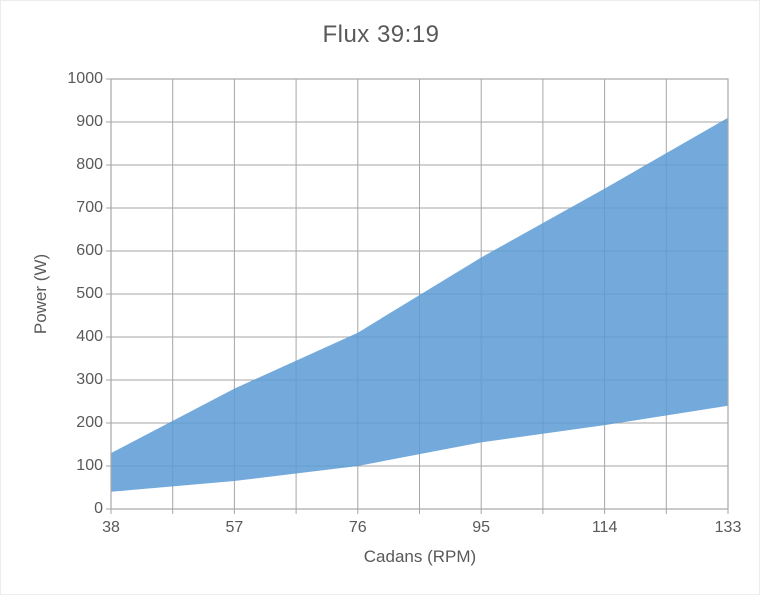 This screenshot has width=760, height=595. Describe the element at coordinates (381, 34) in the screenshot. I see `chart-title: Flux 39:19` at that location.